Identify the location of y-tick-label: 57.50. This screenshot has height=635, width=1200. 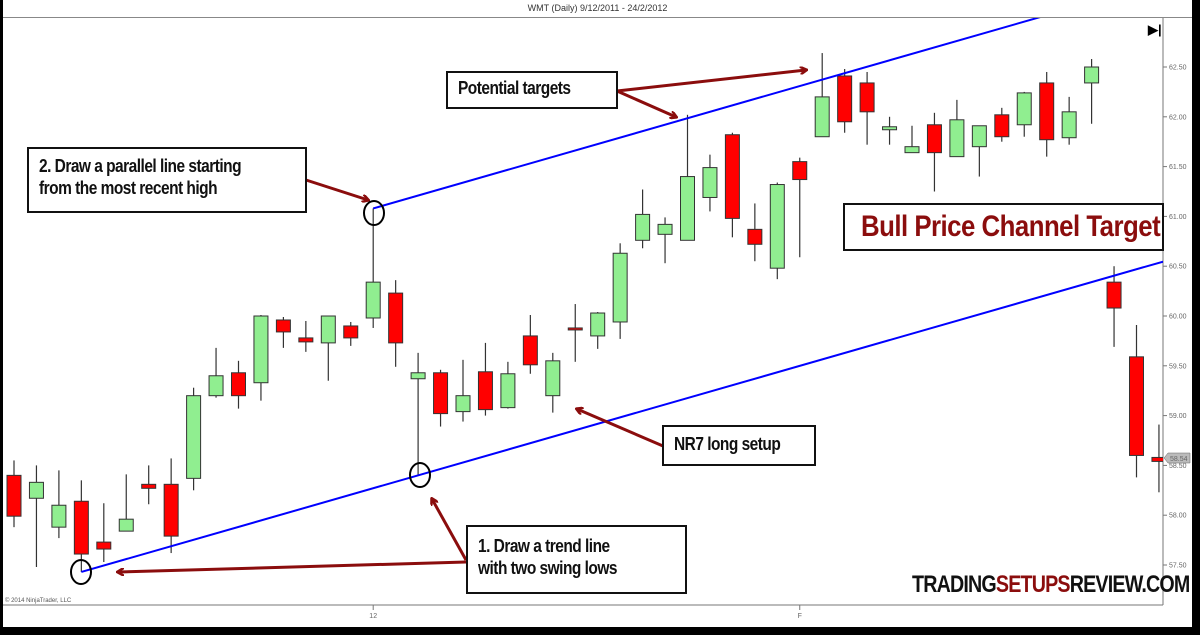
(1178, 566).